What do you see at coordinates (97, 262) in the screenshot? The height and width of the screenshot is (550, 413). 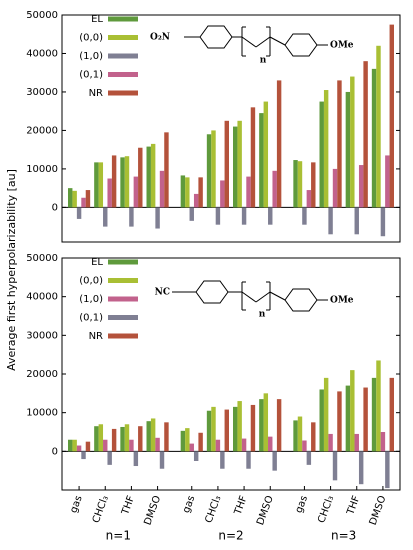 I see `legend-label: EL` at bounding box center [97, 262].